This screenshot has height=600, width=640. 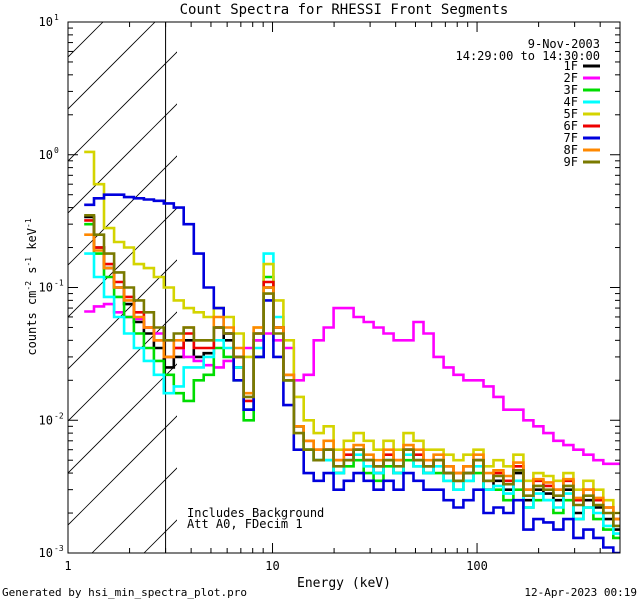 What do you see at coordinates (67, 566) in the screenshot?
I see `x-tick-label: 1` at bounding box center [67, 566].